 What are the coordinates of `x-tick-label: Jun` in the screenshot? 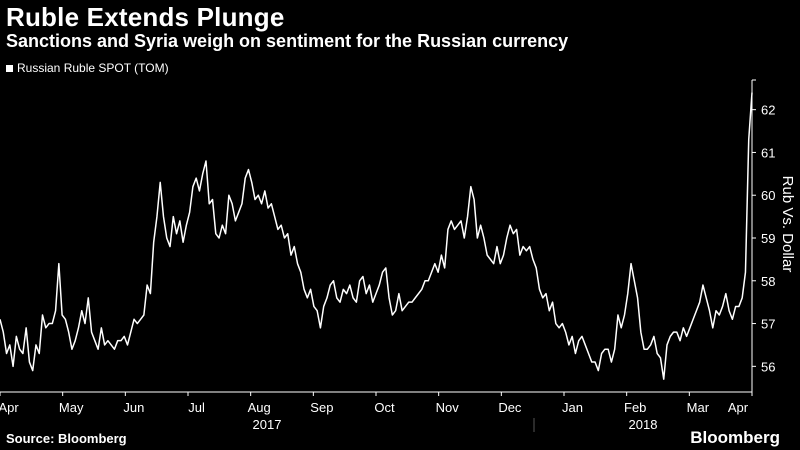 It's located at (133, 407).